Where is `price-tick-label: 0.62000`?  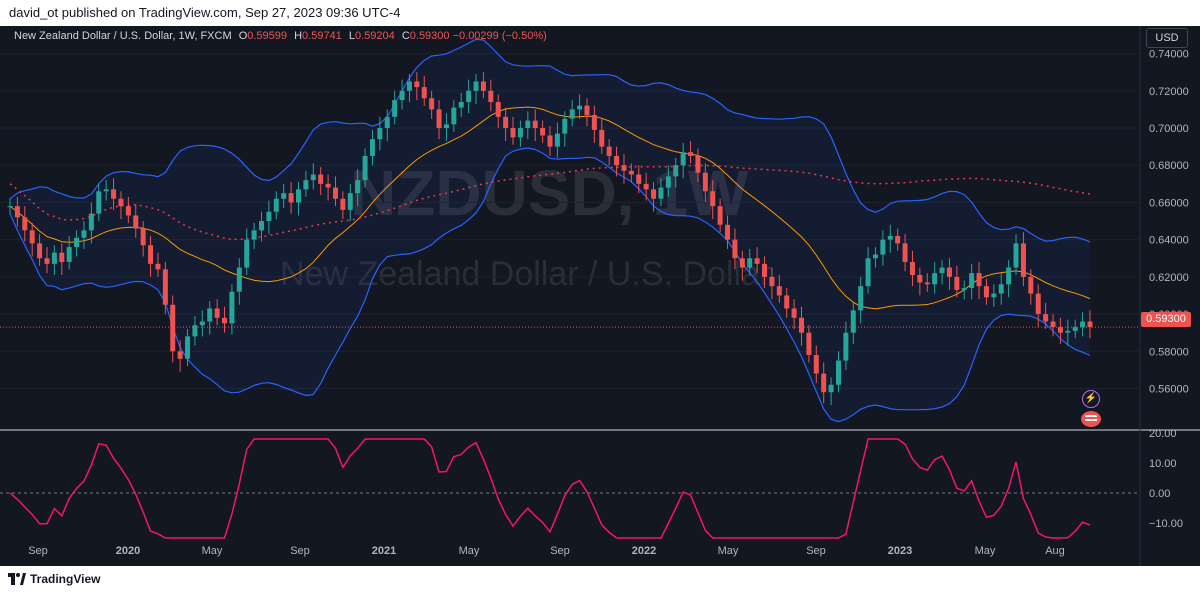 price-tick-label: 0.62000 is located at coordinates (1169, 278).